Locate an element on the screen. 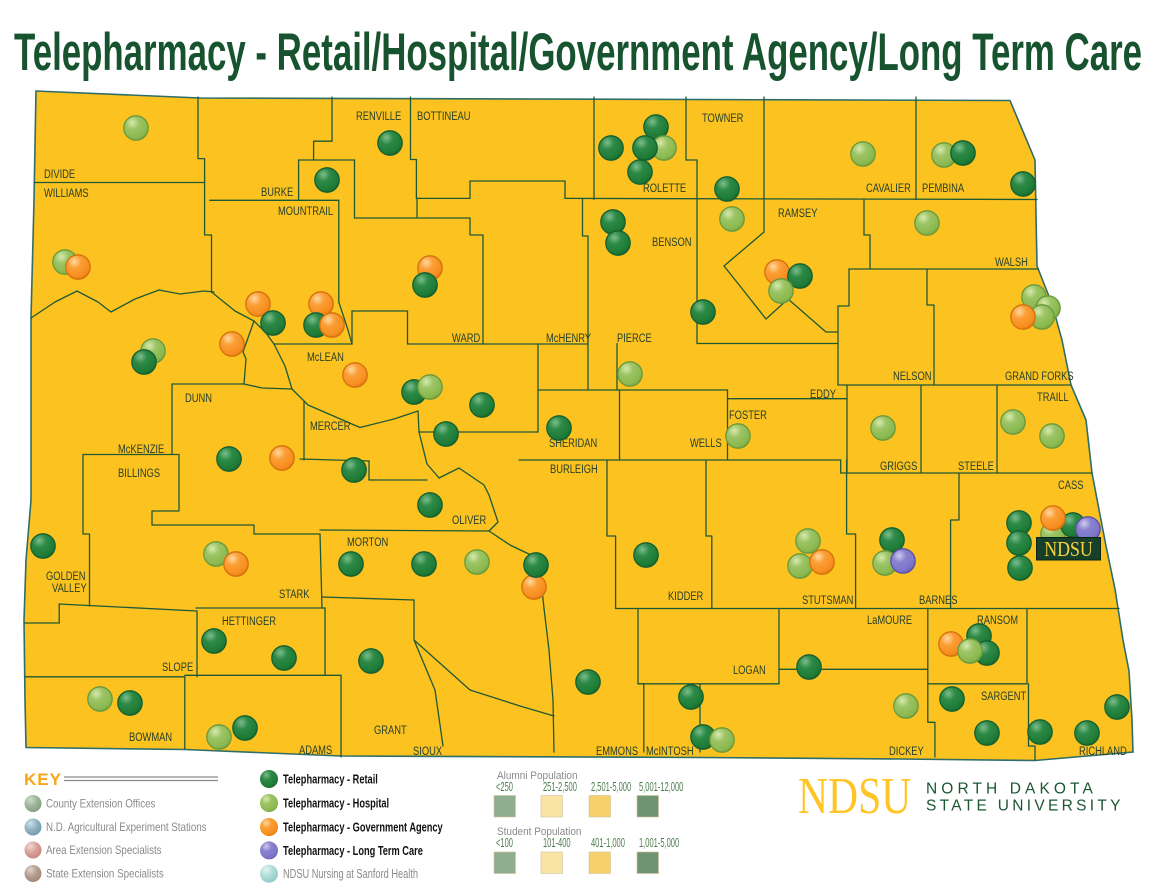 The image size is (1156, 896). svg-text: BURKE is located at coordinates (277, 192).